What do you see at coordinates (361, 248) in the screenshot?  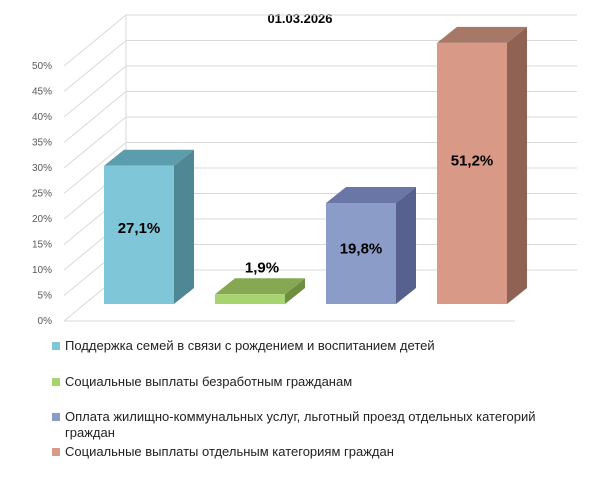 I see `data-label-3: 19,8%` at bounding box center [361, 248].